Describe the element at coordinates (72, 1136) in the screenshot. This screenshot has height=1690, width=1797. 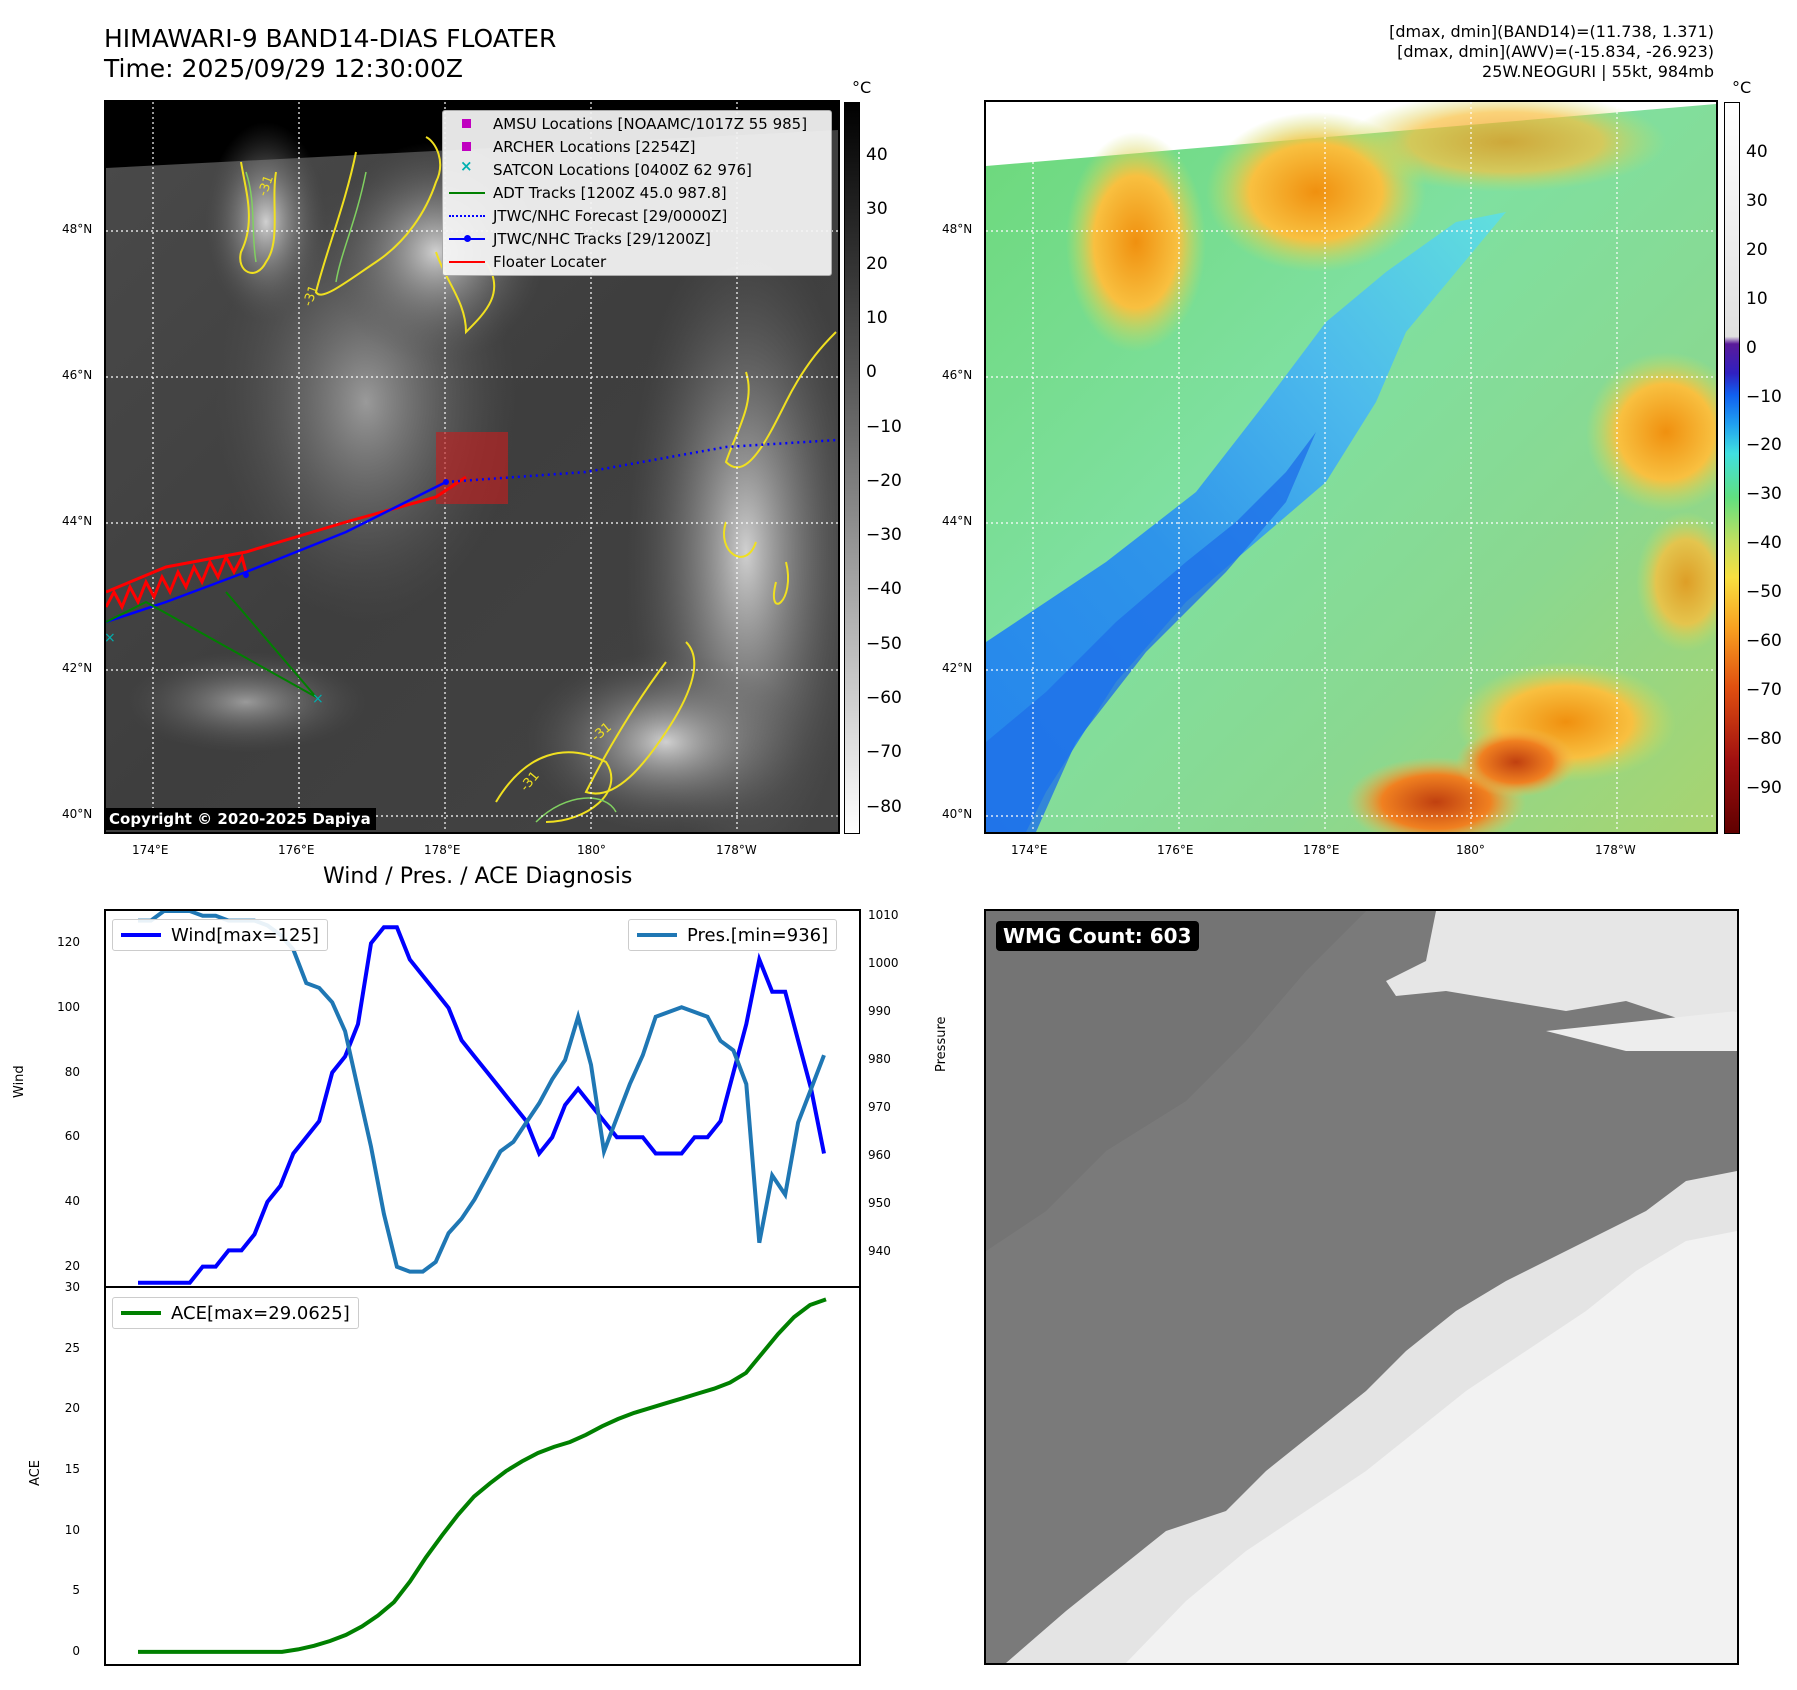
I see `axis-tick-label: 60` at that location.